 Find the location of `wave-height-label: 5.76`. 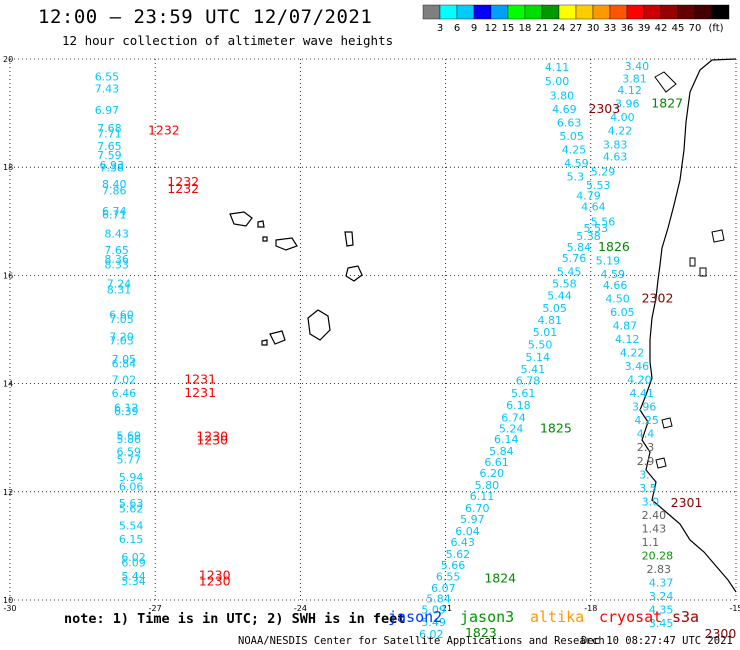

wave-height-label: 5.76 is located at coordinates (574, 258).